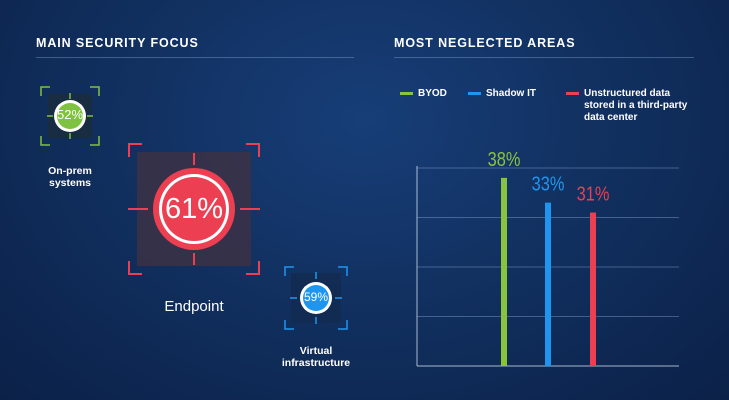  Describe the element at coordinates (432, 93) in the screenshot. I see `legend-label-byod: BYOD` at that location.